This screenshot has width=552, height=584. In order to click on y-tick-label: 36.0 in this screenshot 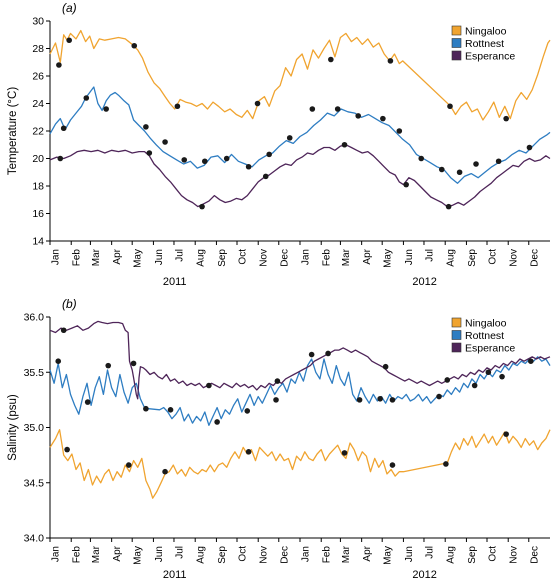, I will do `click(34, 318)`.